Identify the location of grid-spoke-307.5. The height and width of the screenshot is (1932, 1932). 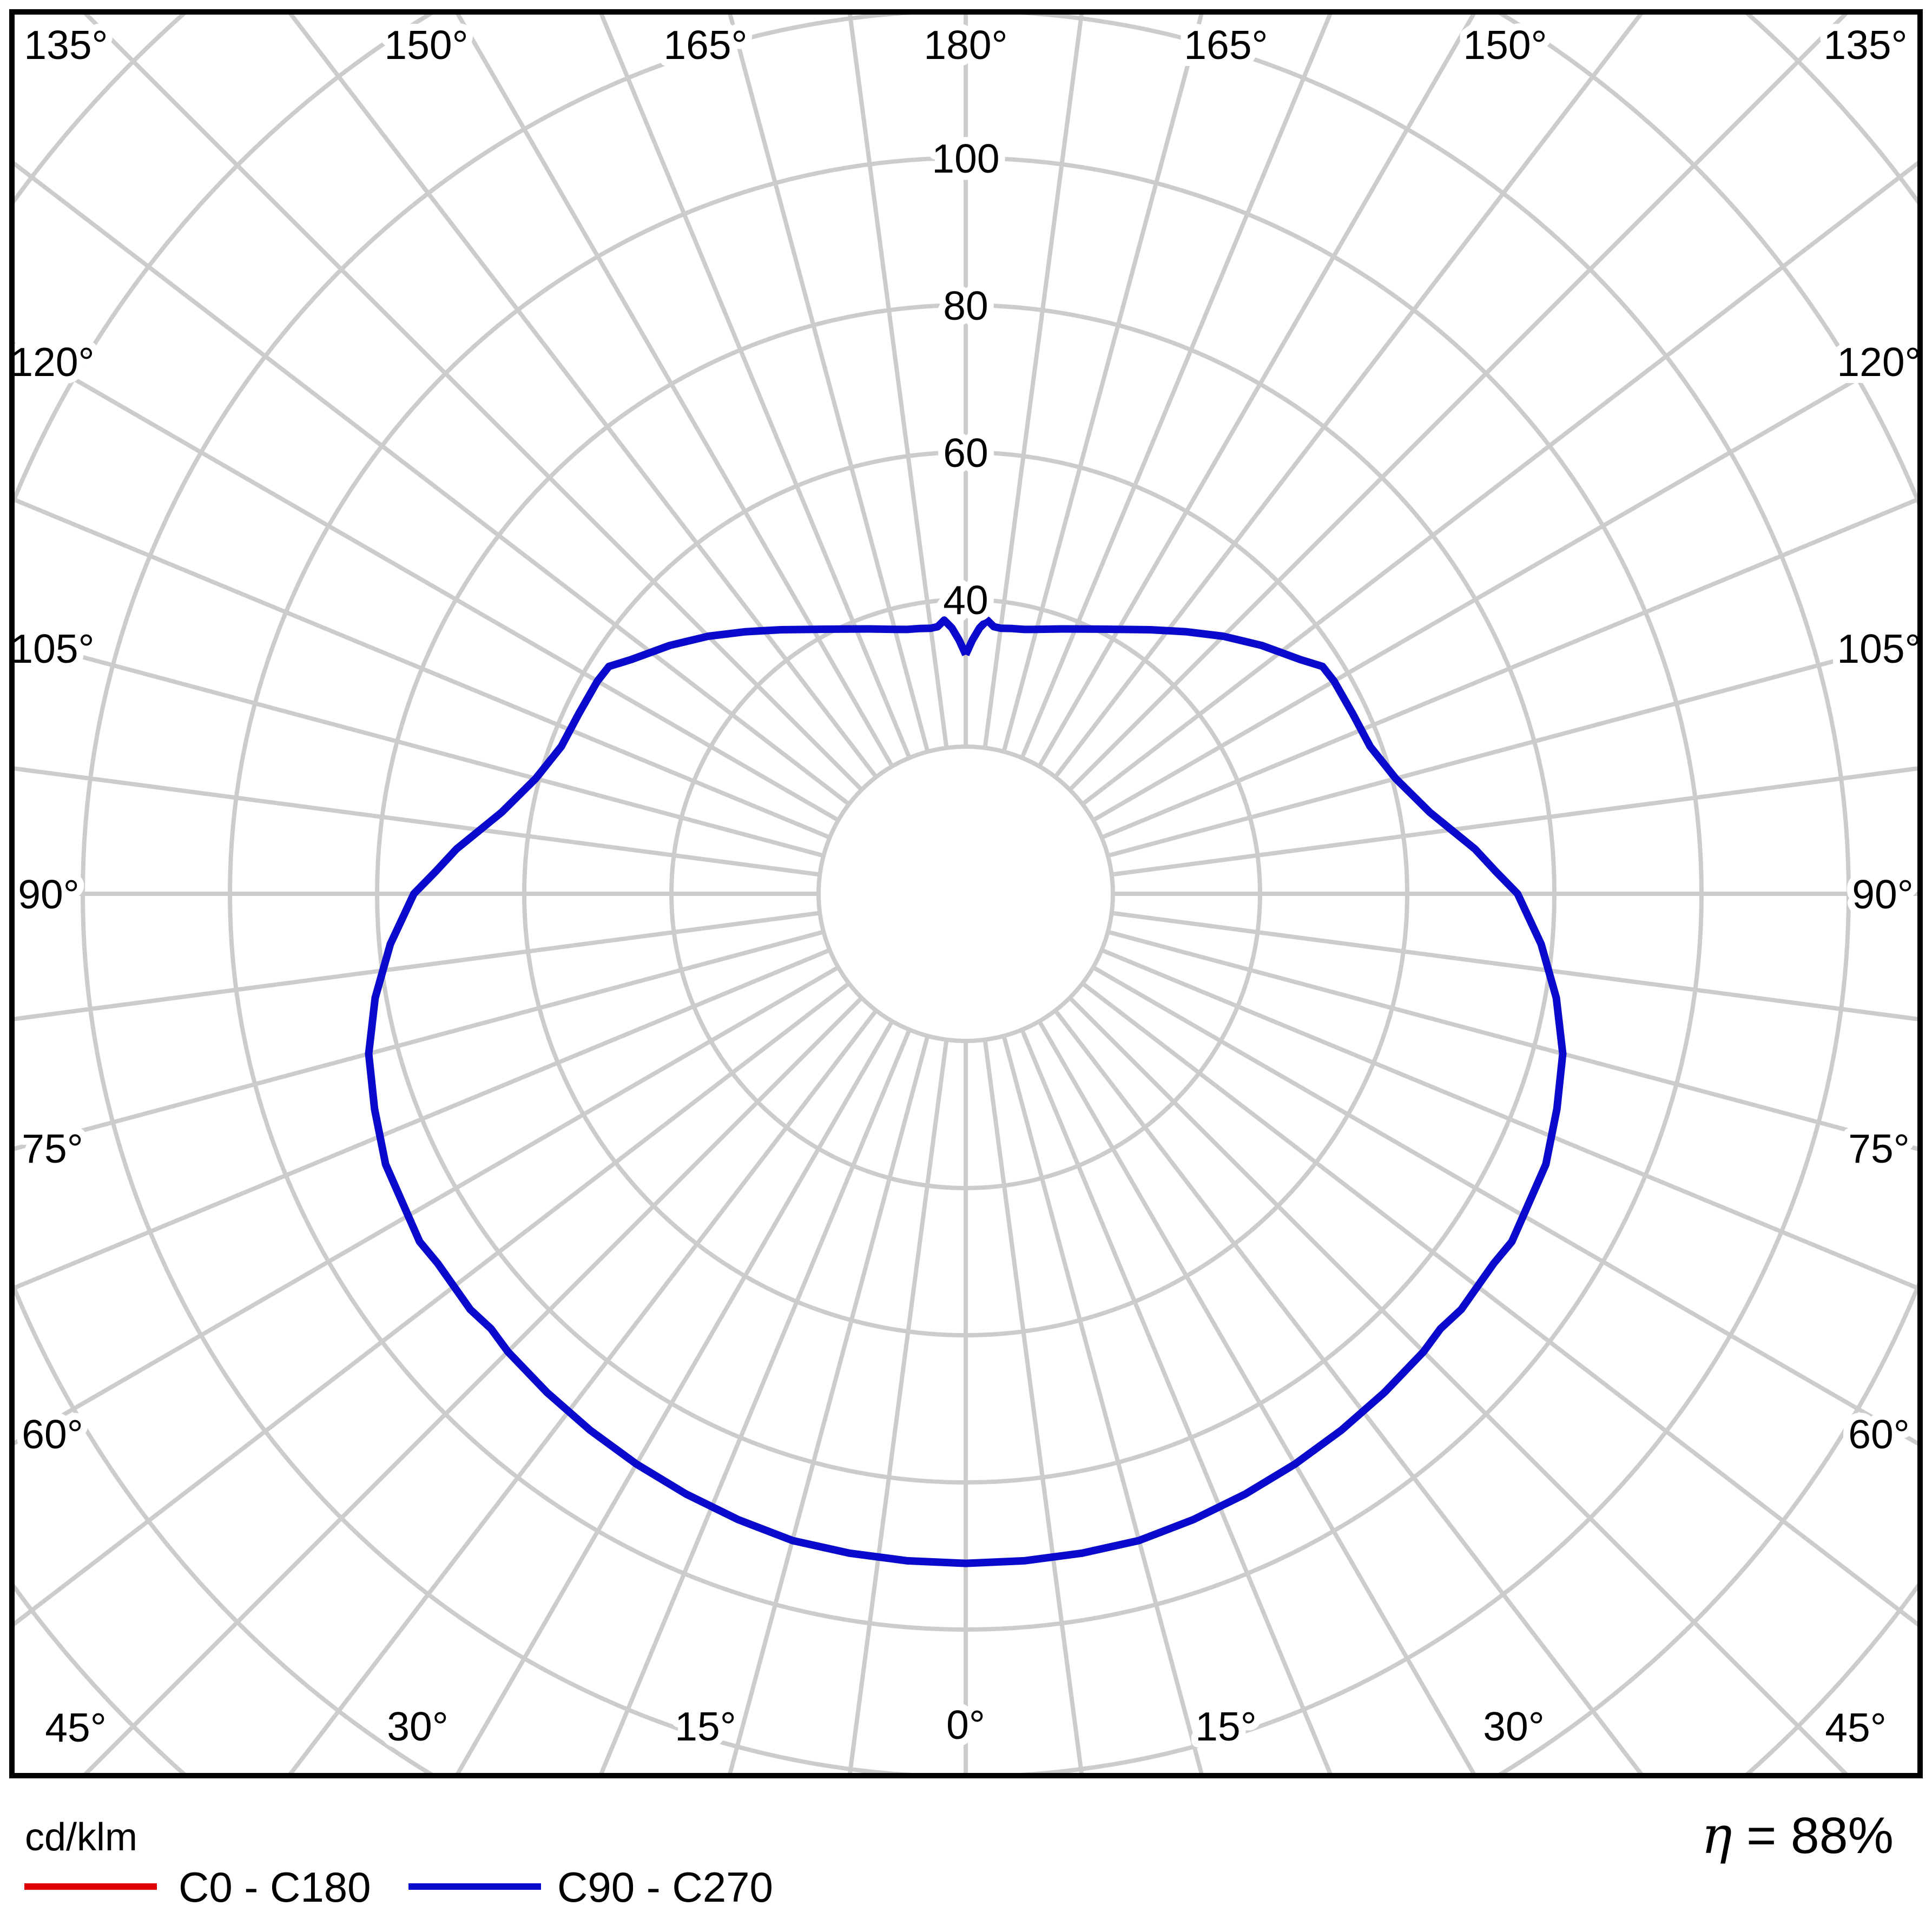
(432, 1304).